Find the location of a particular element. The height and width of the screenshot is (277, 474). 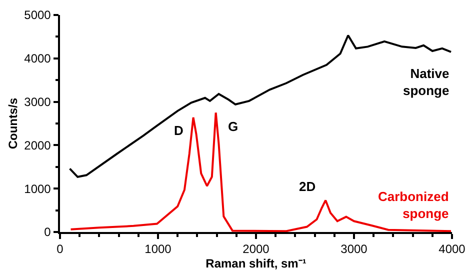

y-tick-label: 5000 is located at coordinates (38, 15).